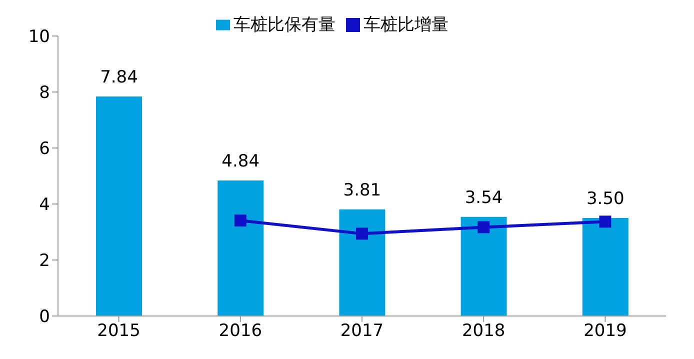 The width and height of the screenshot is (694, 359). I want to click on data-label: 3.81, so click(362, 190).